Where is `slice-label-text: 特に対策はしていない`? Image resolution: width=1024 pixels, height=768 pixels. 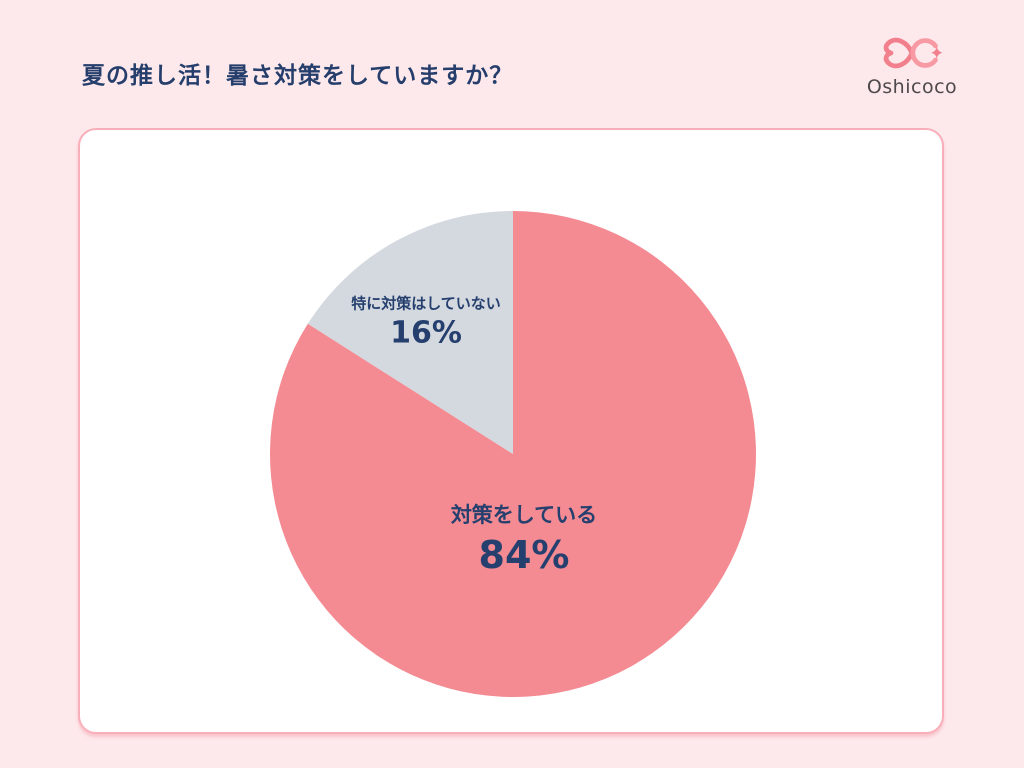
slice-label-text: 特に対策はしていない is located at coordinates (426, 303).